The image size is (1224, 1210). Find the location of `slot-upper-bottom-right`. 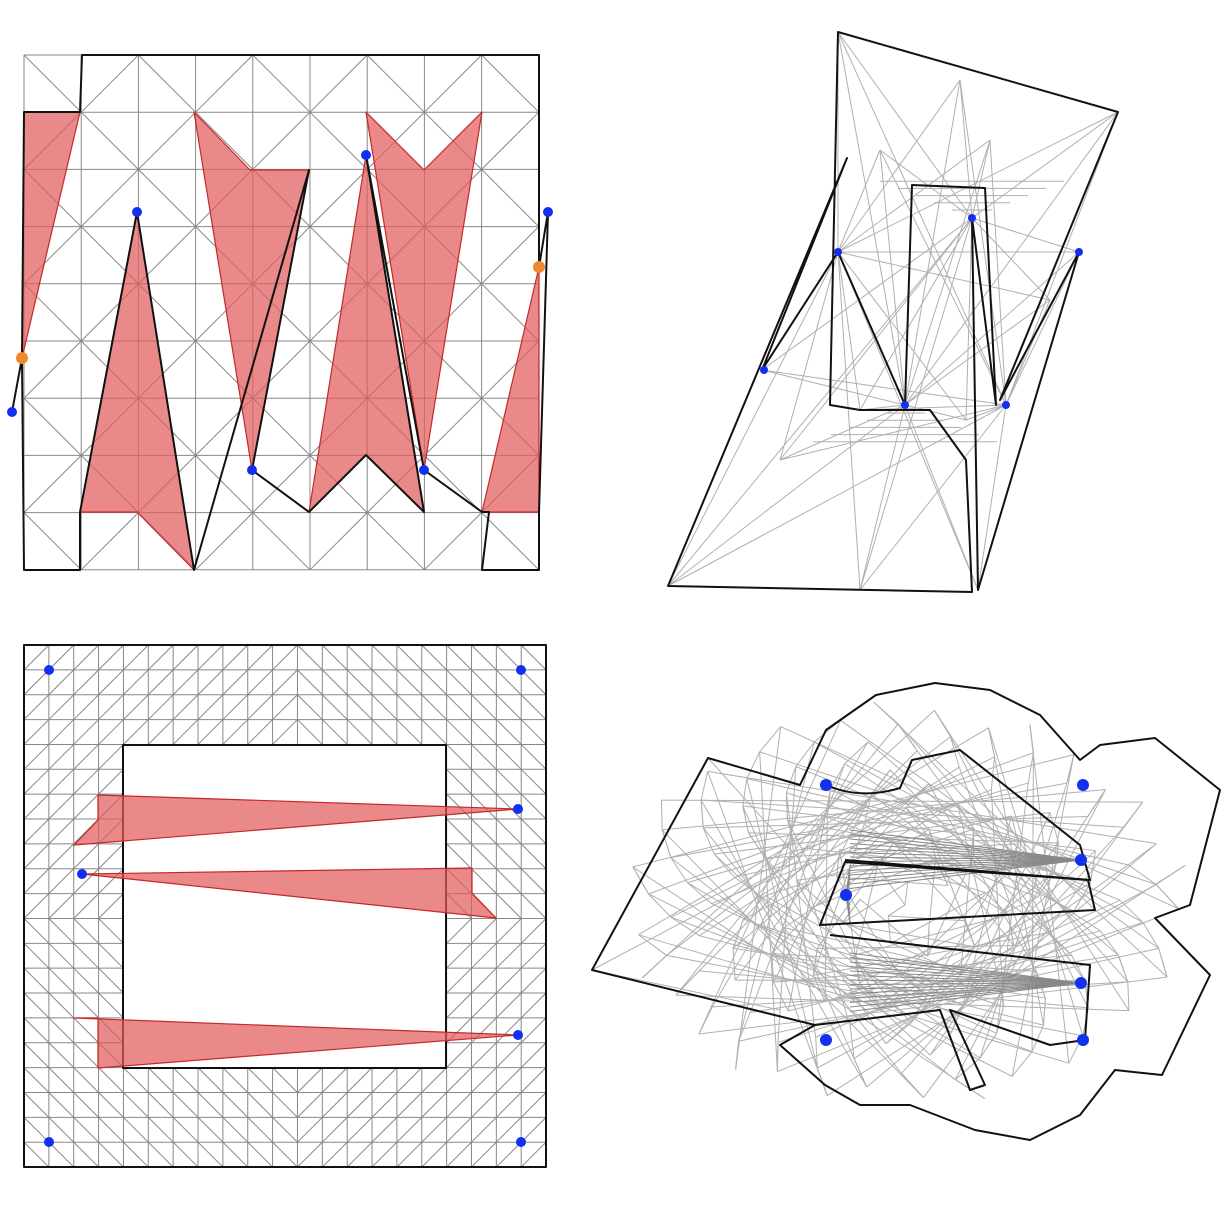

slot-upper-bottom-right is located at coordinates (958, 815).